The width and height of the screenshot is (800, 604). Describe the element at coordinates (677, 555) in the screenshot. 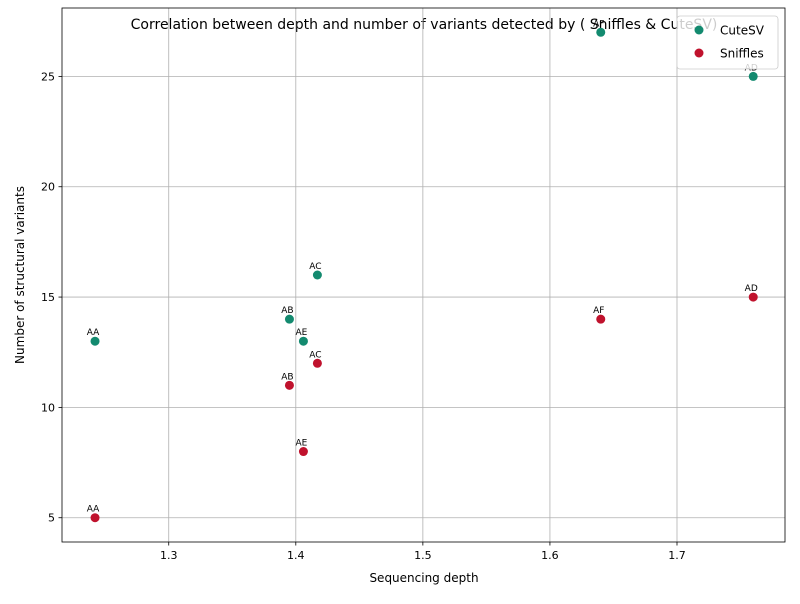

I see `x-tick-label: 1.7` at that location.